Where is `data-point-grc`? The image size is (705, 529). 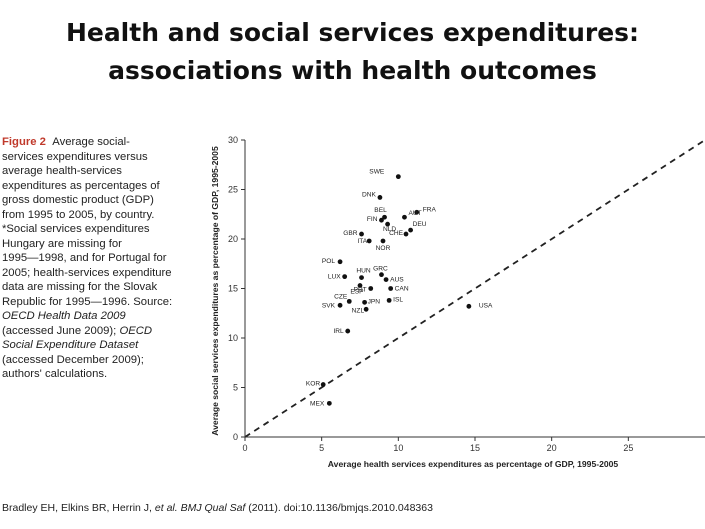
data-point-grc is located at coordinates (381, 275).